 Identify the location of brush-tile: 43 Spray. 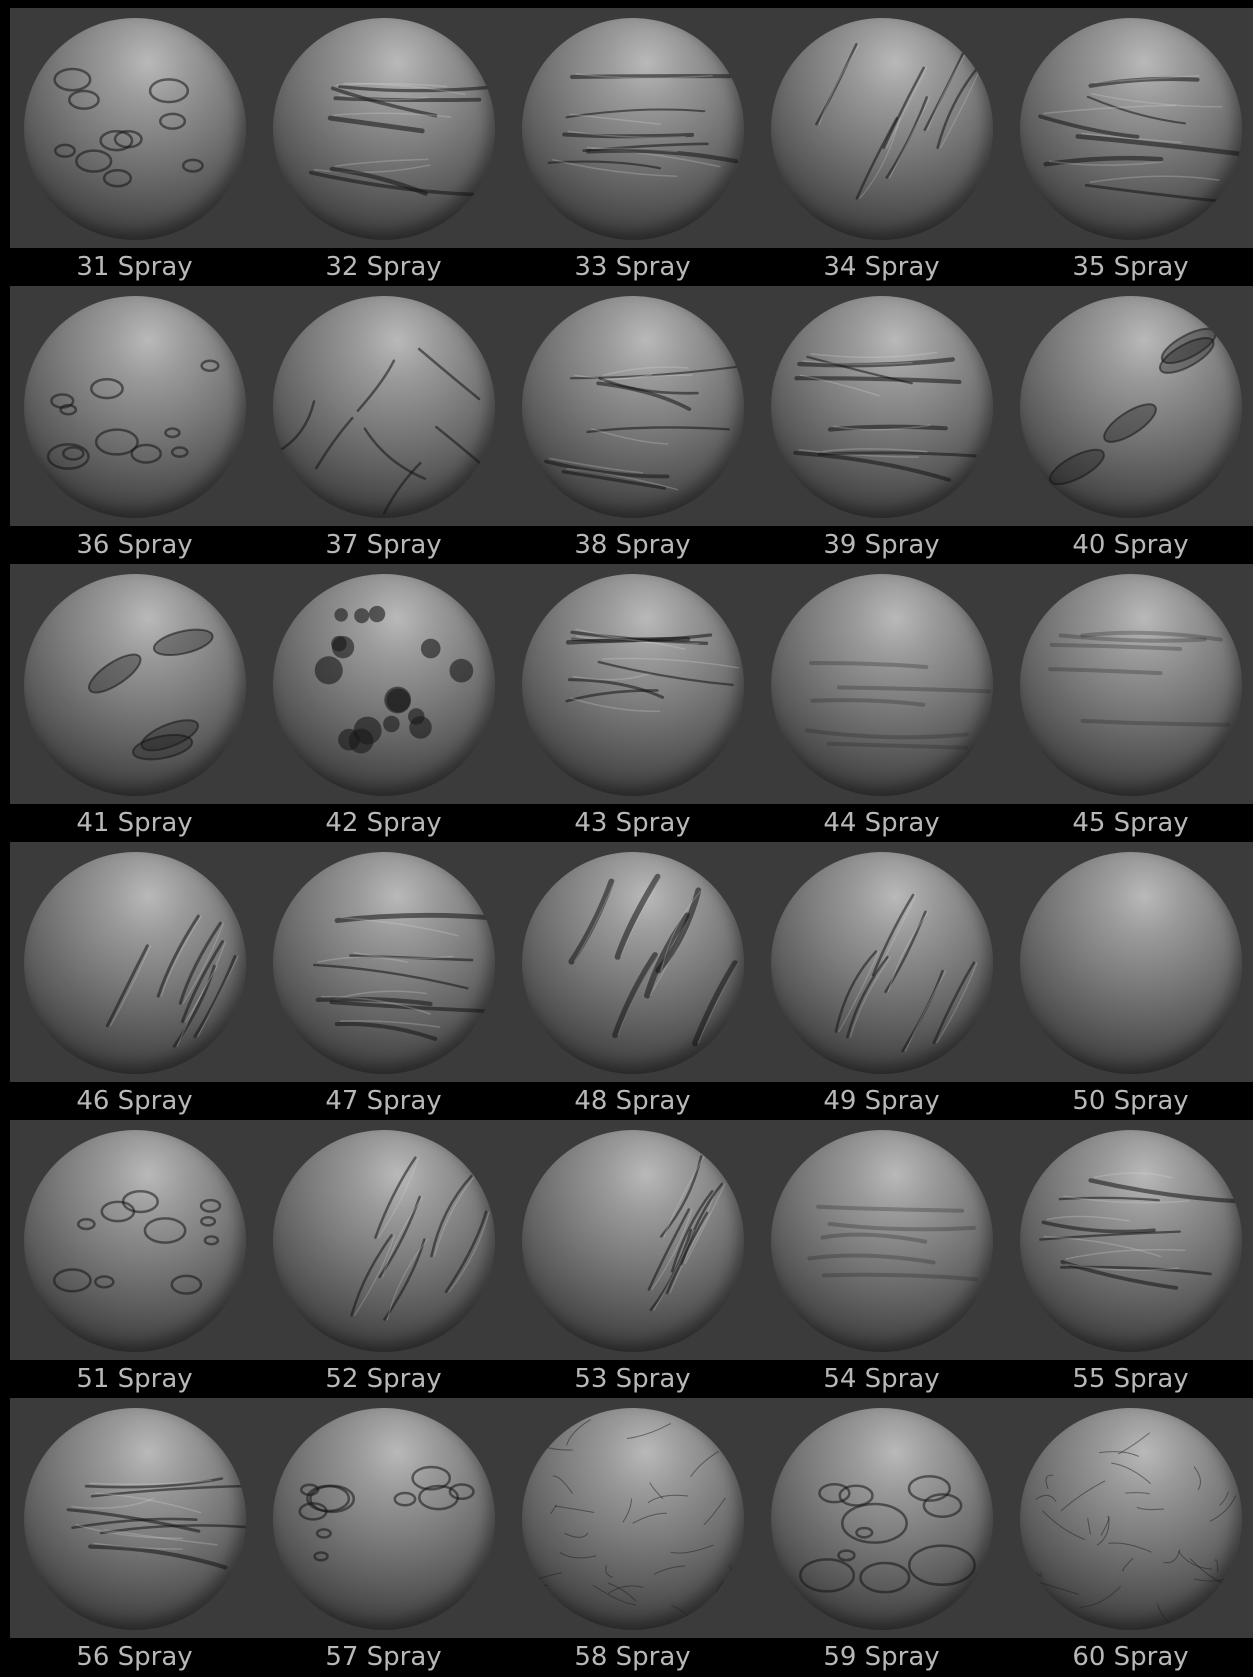
(632, 703).